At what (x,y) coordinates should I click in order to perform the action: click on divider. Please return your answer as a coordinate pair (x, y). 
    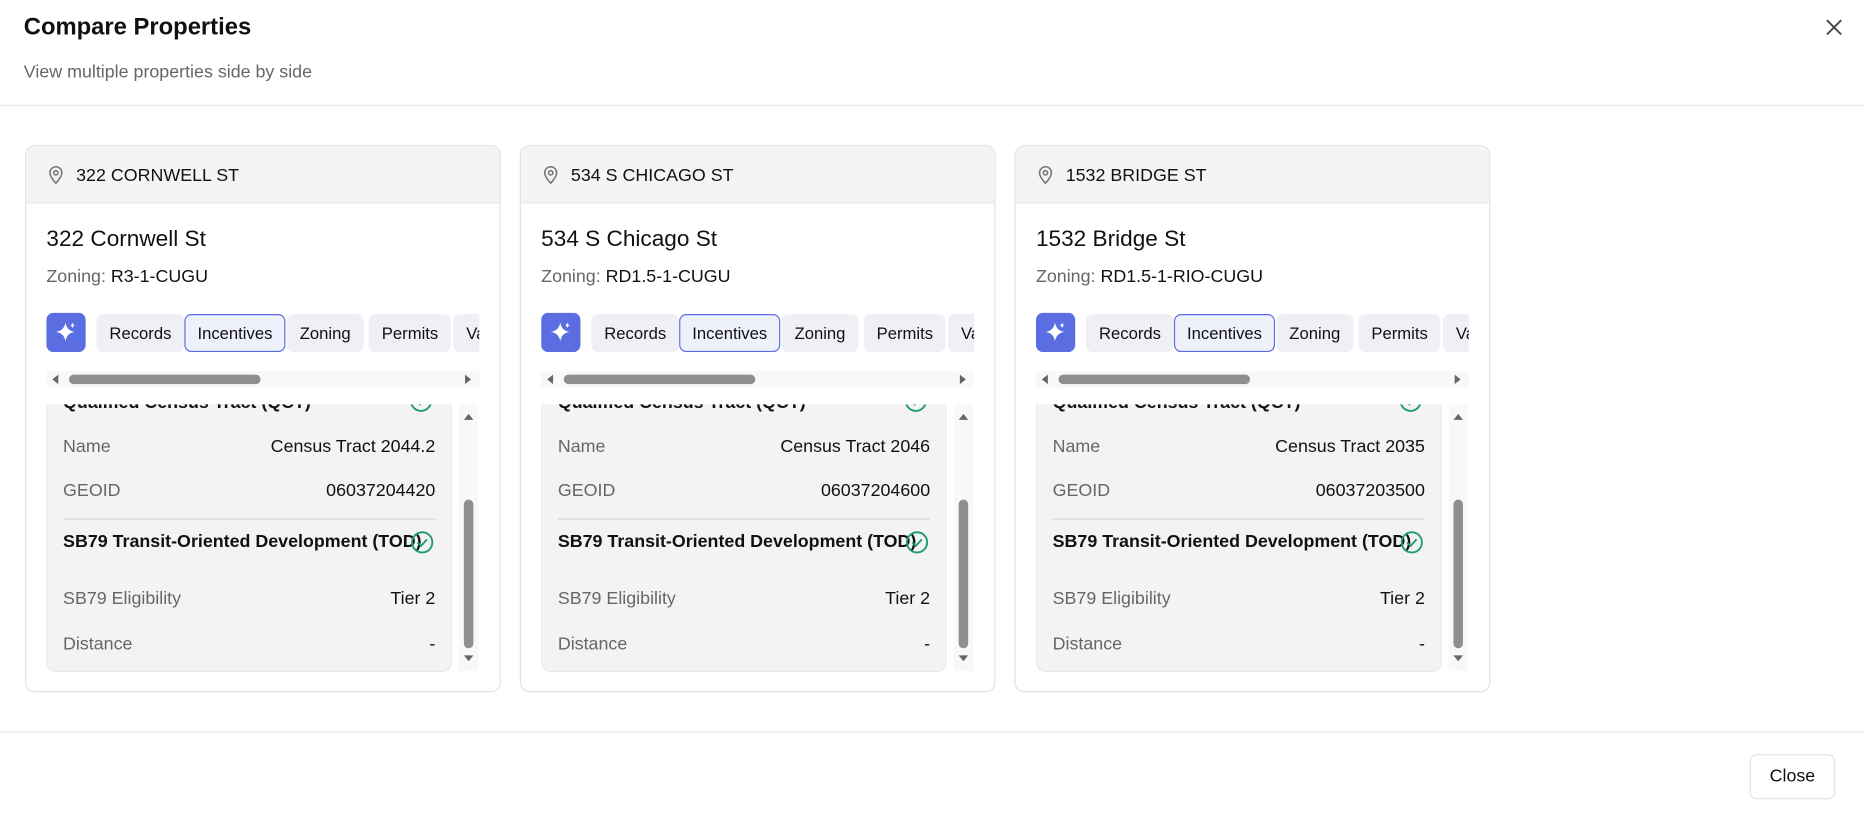
    Looking at the image, I should click on (932, 732).